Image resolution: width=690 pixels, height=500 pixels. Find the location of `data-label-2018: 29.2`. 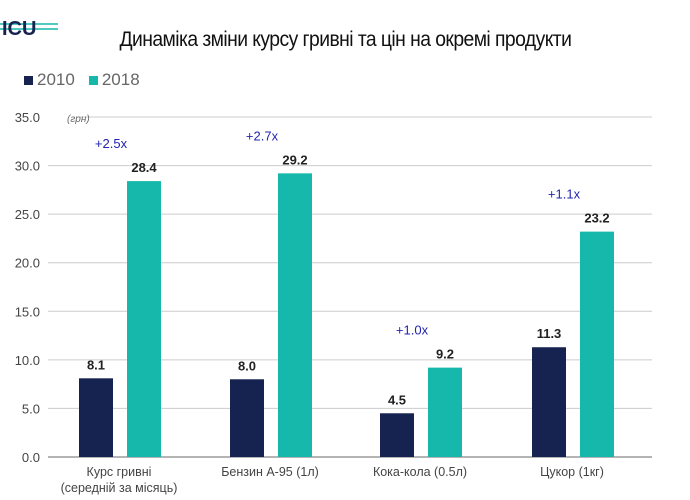

data-label-2018: 29.2 is located at coordinates (294, 159).